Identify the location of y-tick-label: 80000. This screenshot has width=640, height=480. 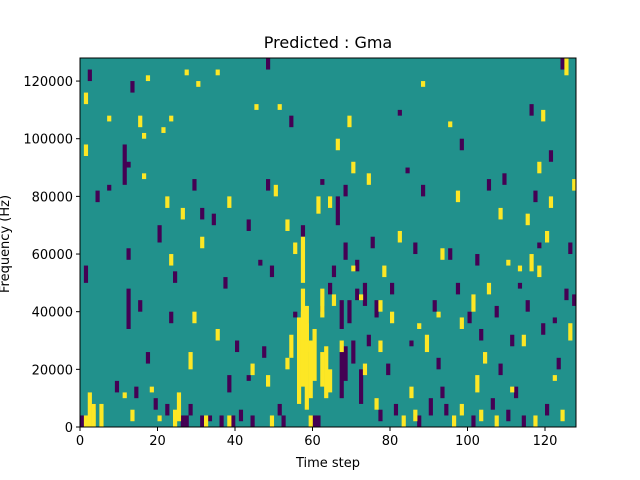
(52, 197).